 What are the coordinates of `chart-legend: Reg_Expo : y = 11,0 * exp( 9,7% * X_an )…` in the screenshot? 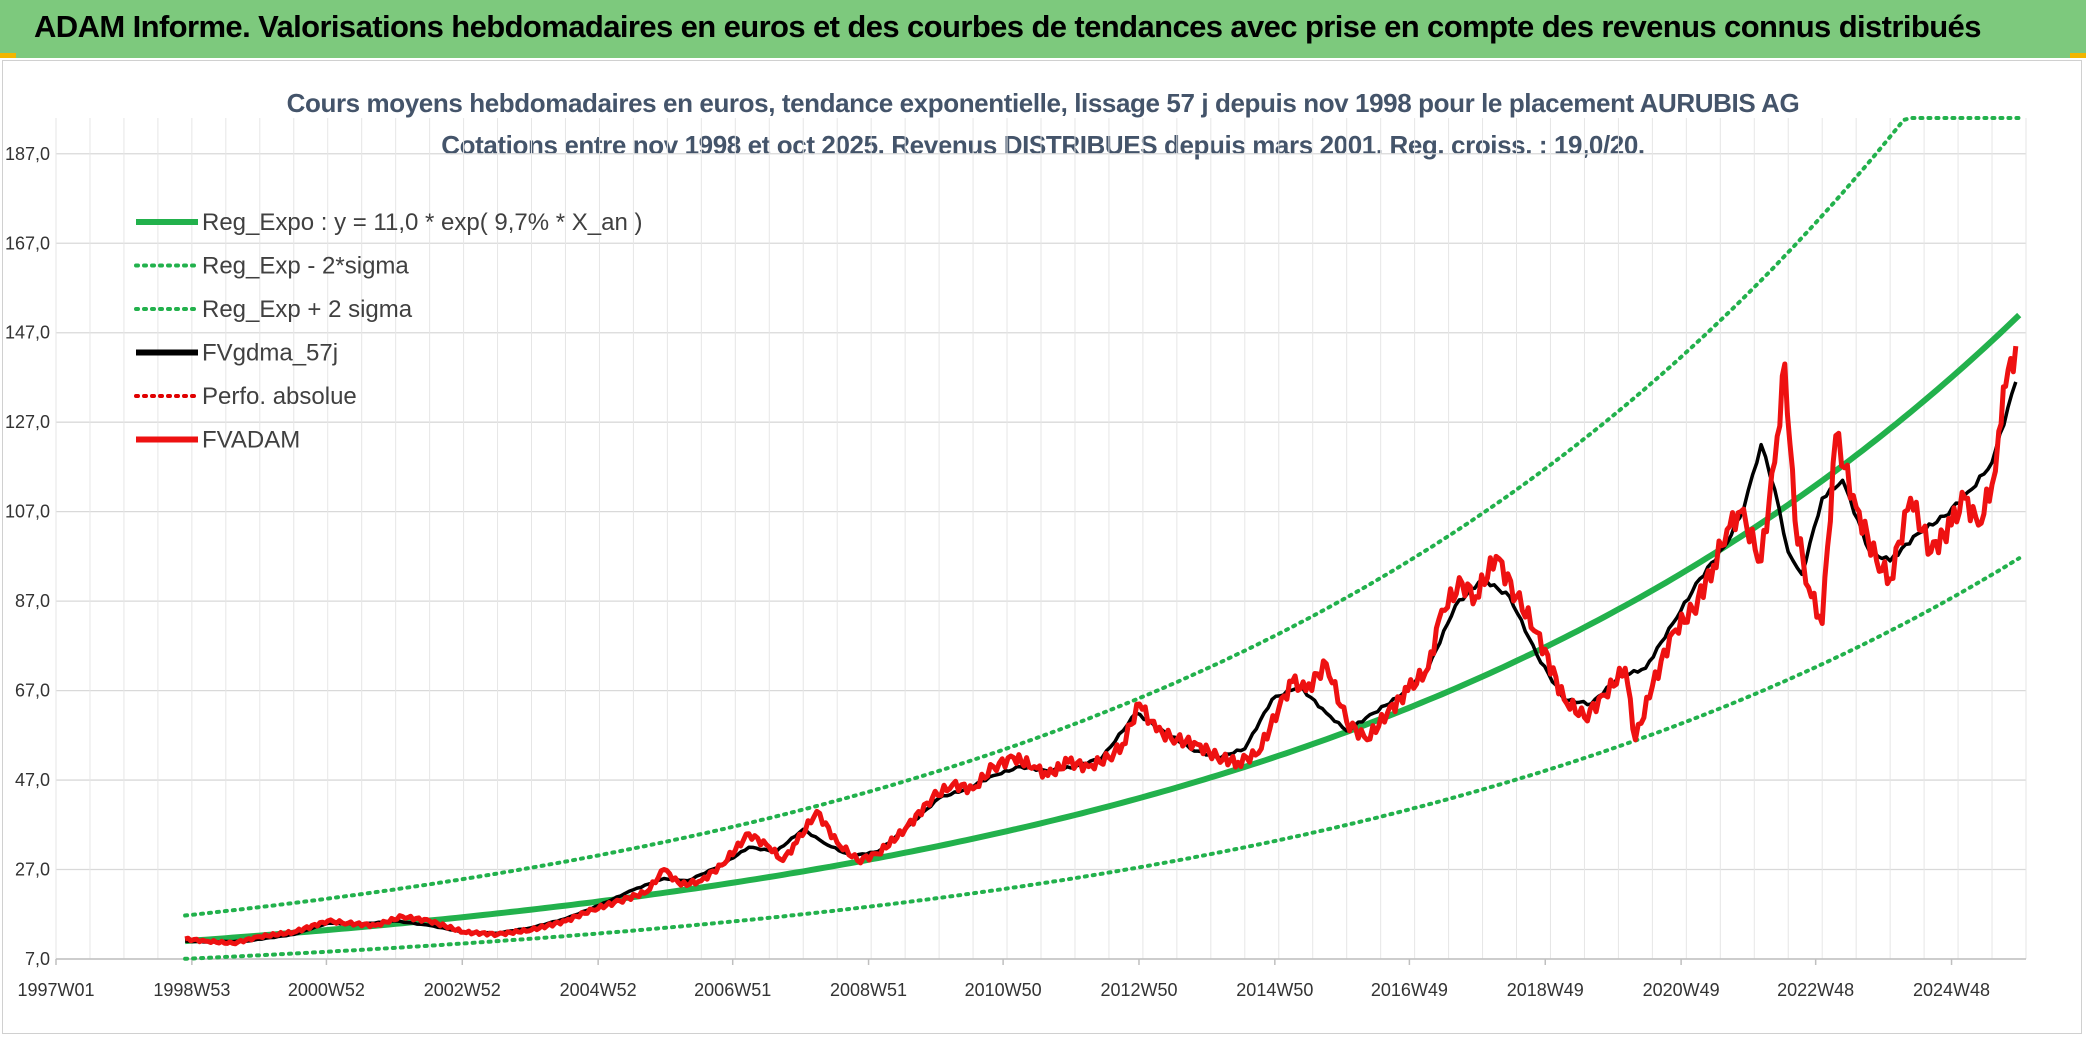 It's located at (388, 331).